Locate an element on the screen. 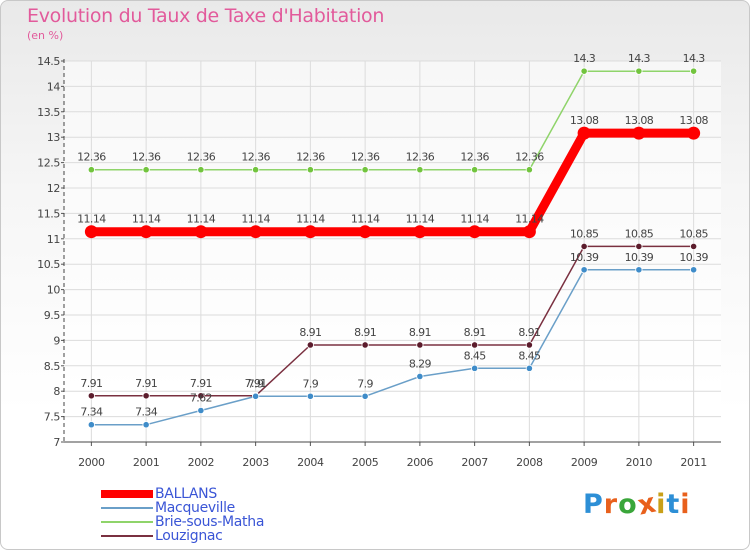 The height and width of the screenshot is (550, 750). legend-swatch-macqueville is located at coordinates (127, 508).